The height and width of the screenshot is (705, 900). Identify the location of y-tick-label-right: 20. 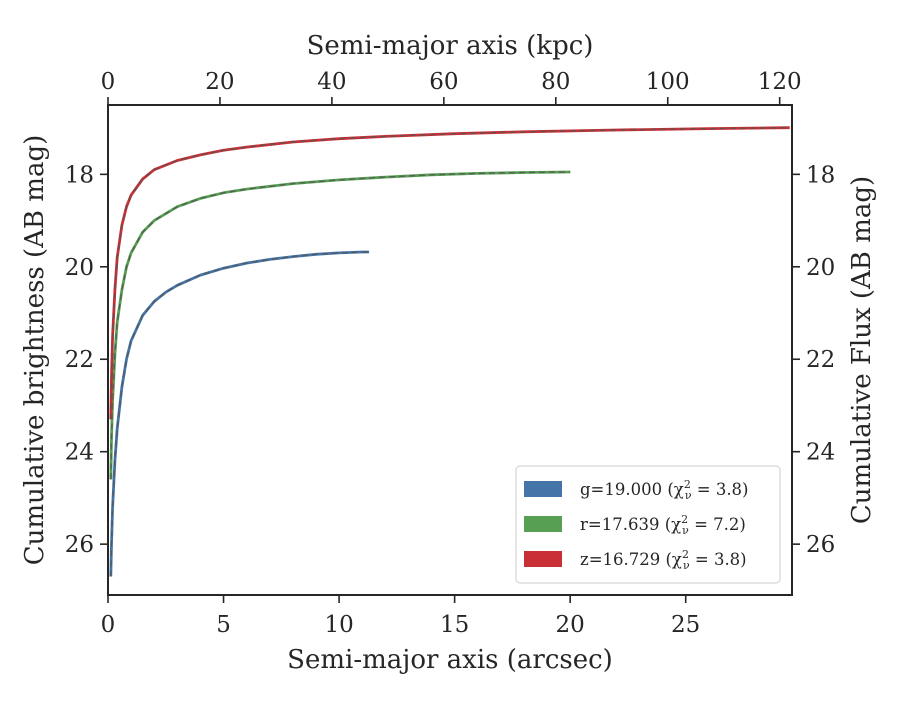
(820, 268).